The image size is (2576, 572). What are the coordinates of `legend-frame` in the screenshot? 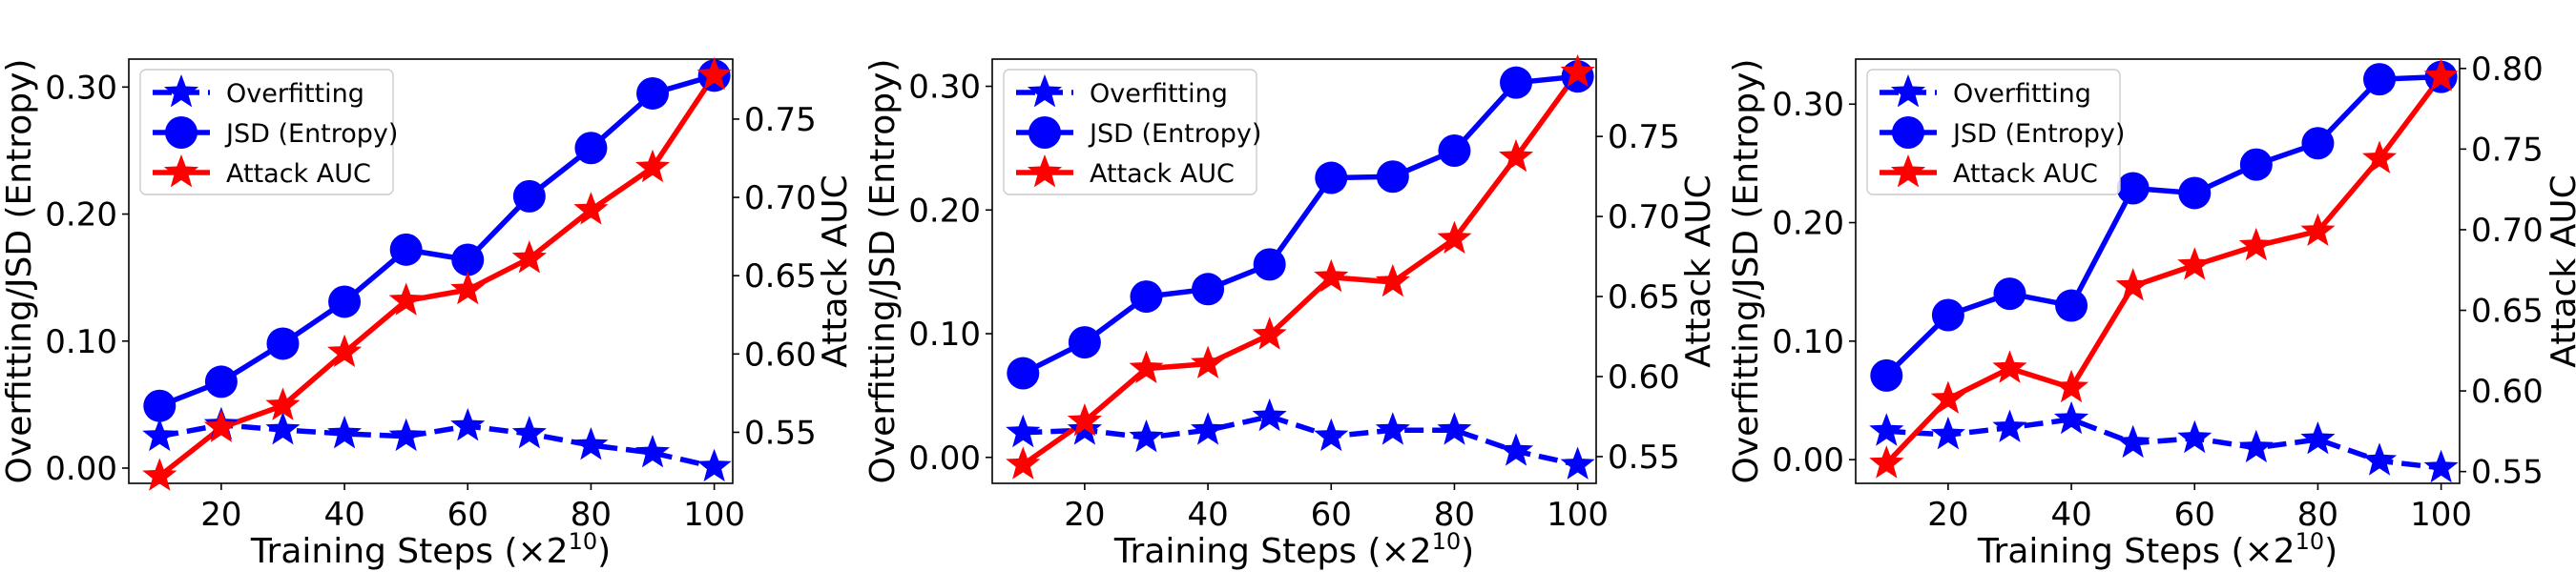 It's located at (266, 132).